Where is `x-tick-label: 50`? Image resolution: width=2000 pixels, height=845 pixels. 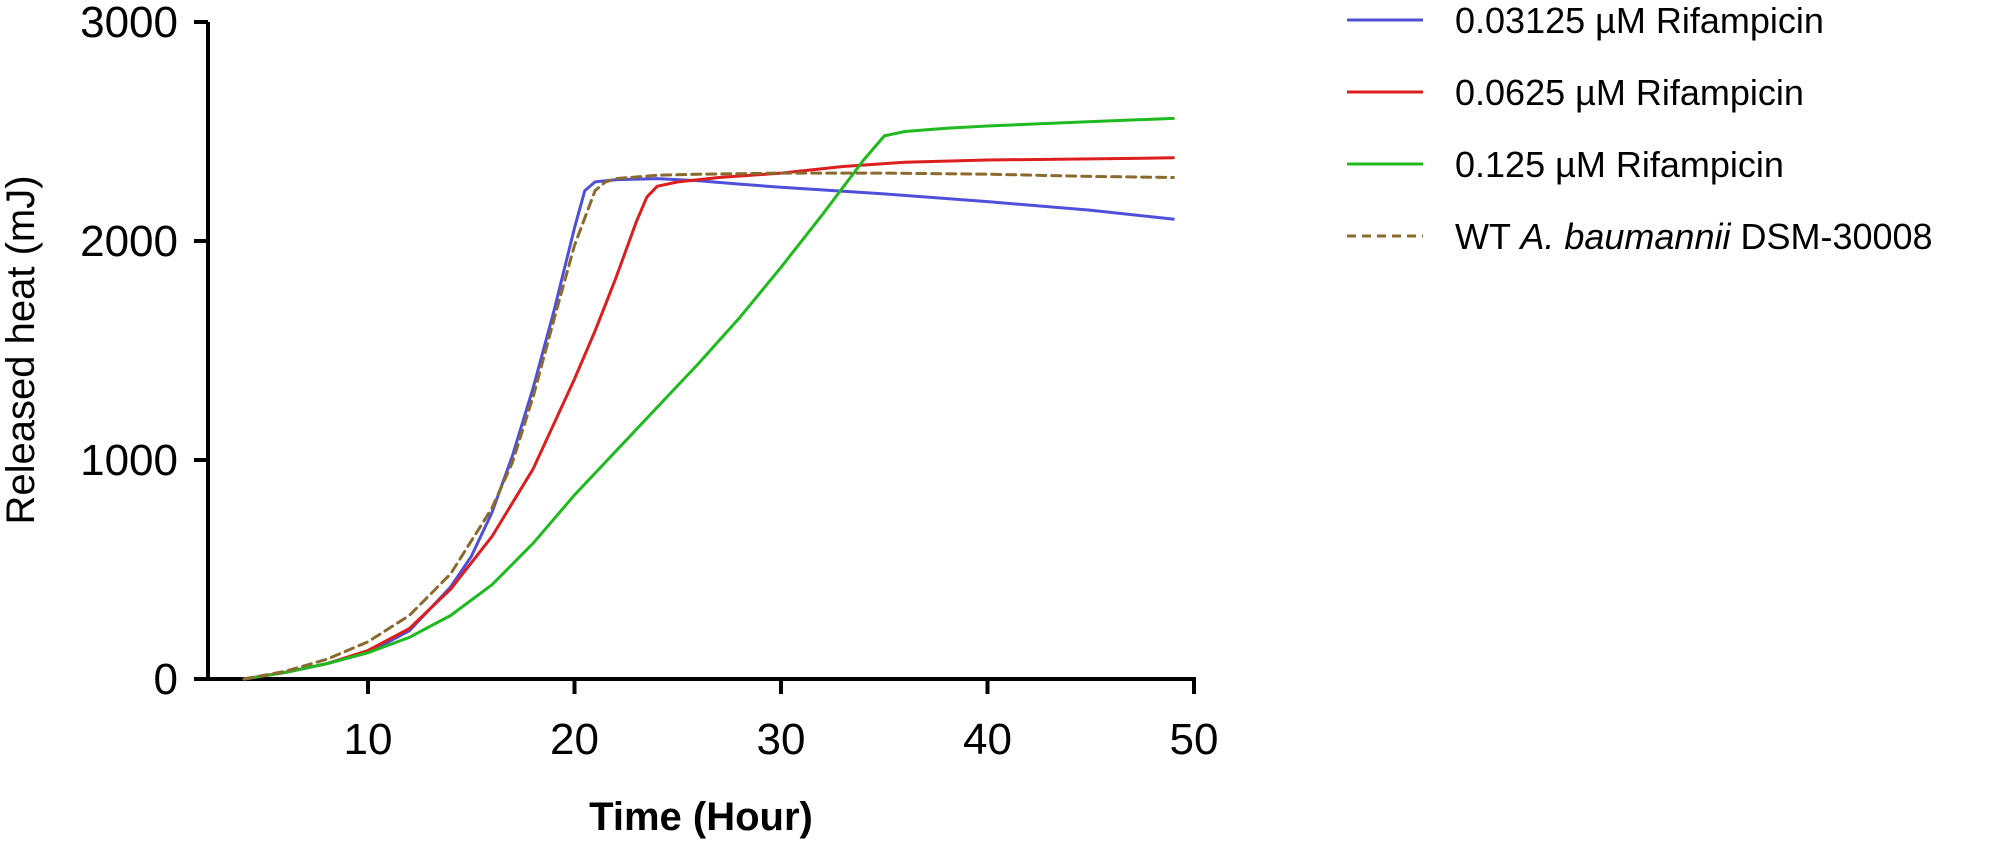
x-tick-label: 50 is located at coordinates (1194, 739).